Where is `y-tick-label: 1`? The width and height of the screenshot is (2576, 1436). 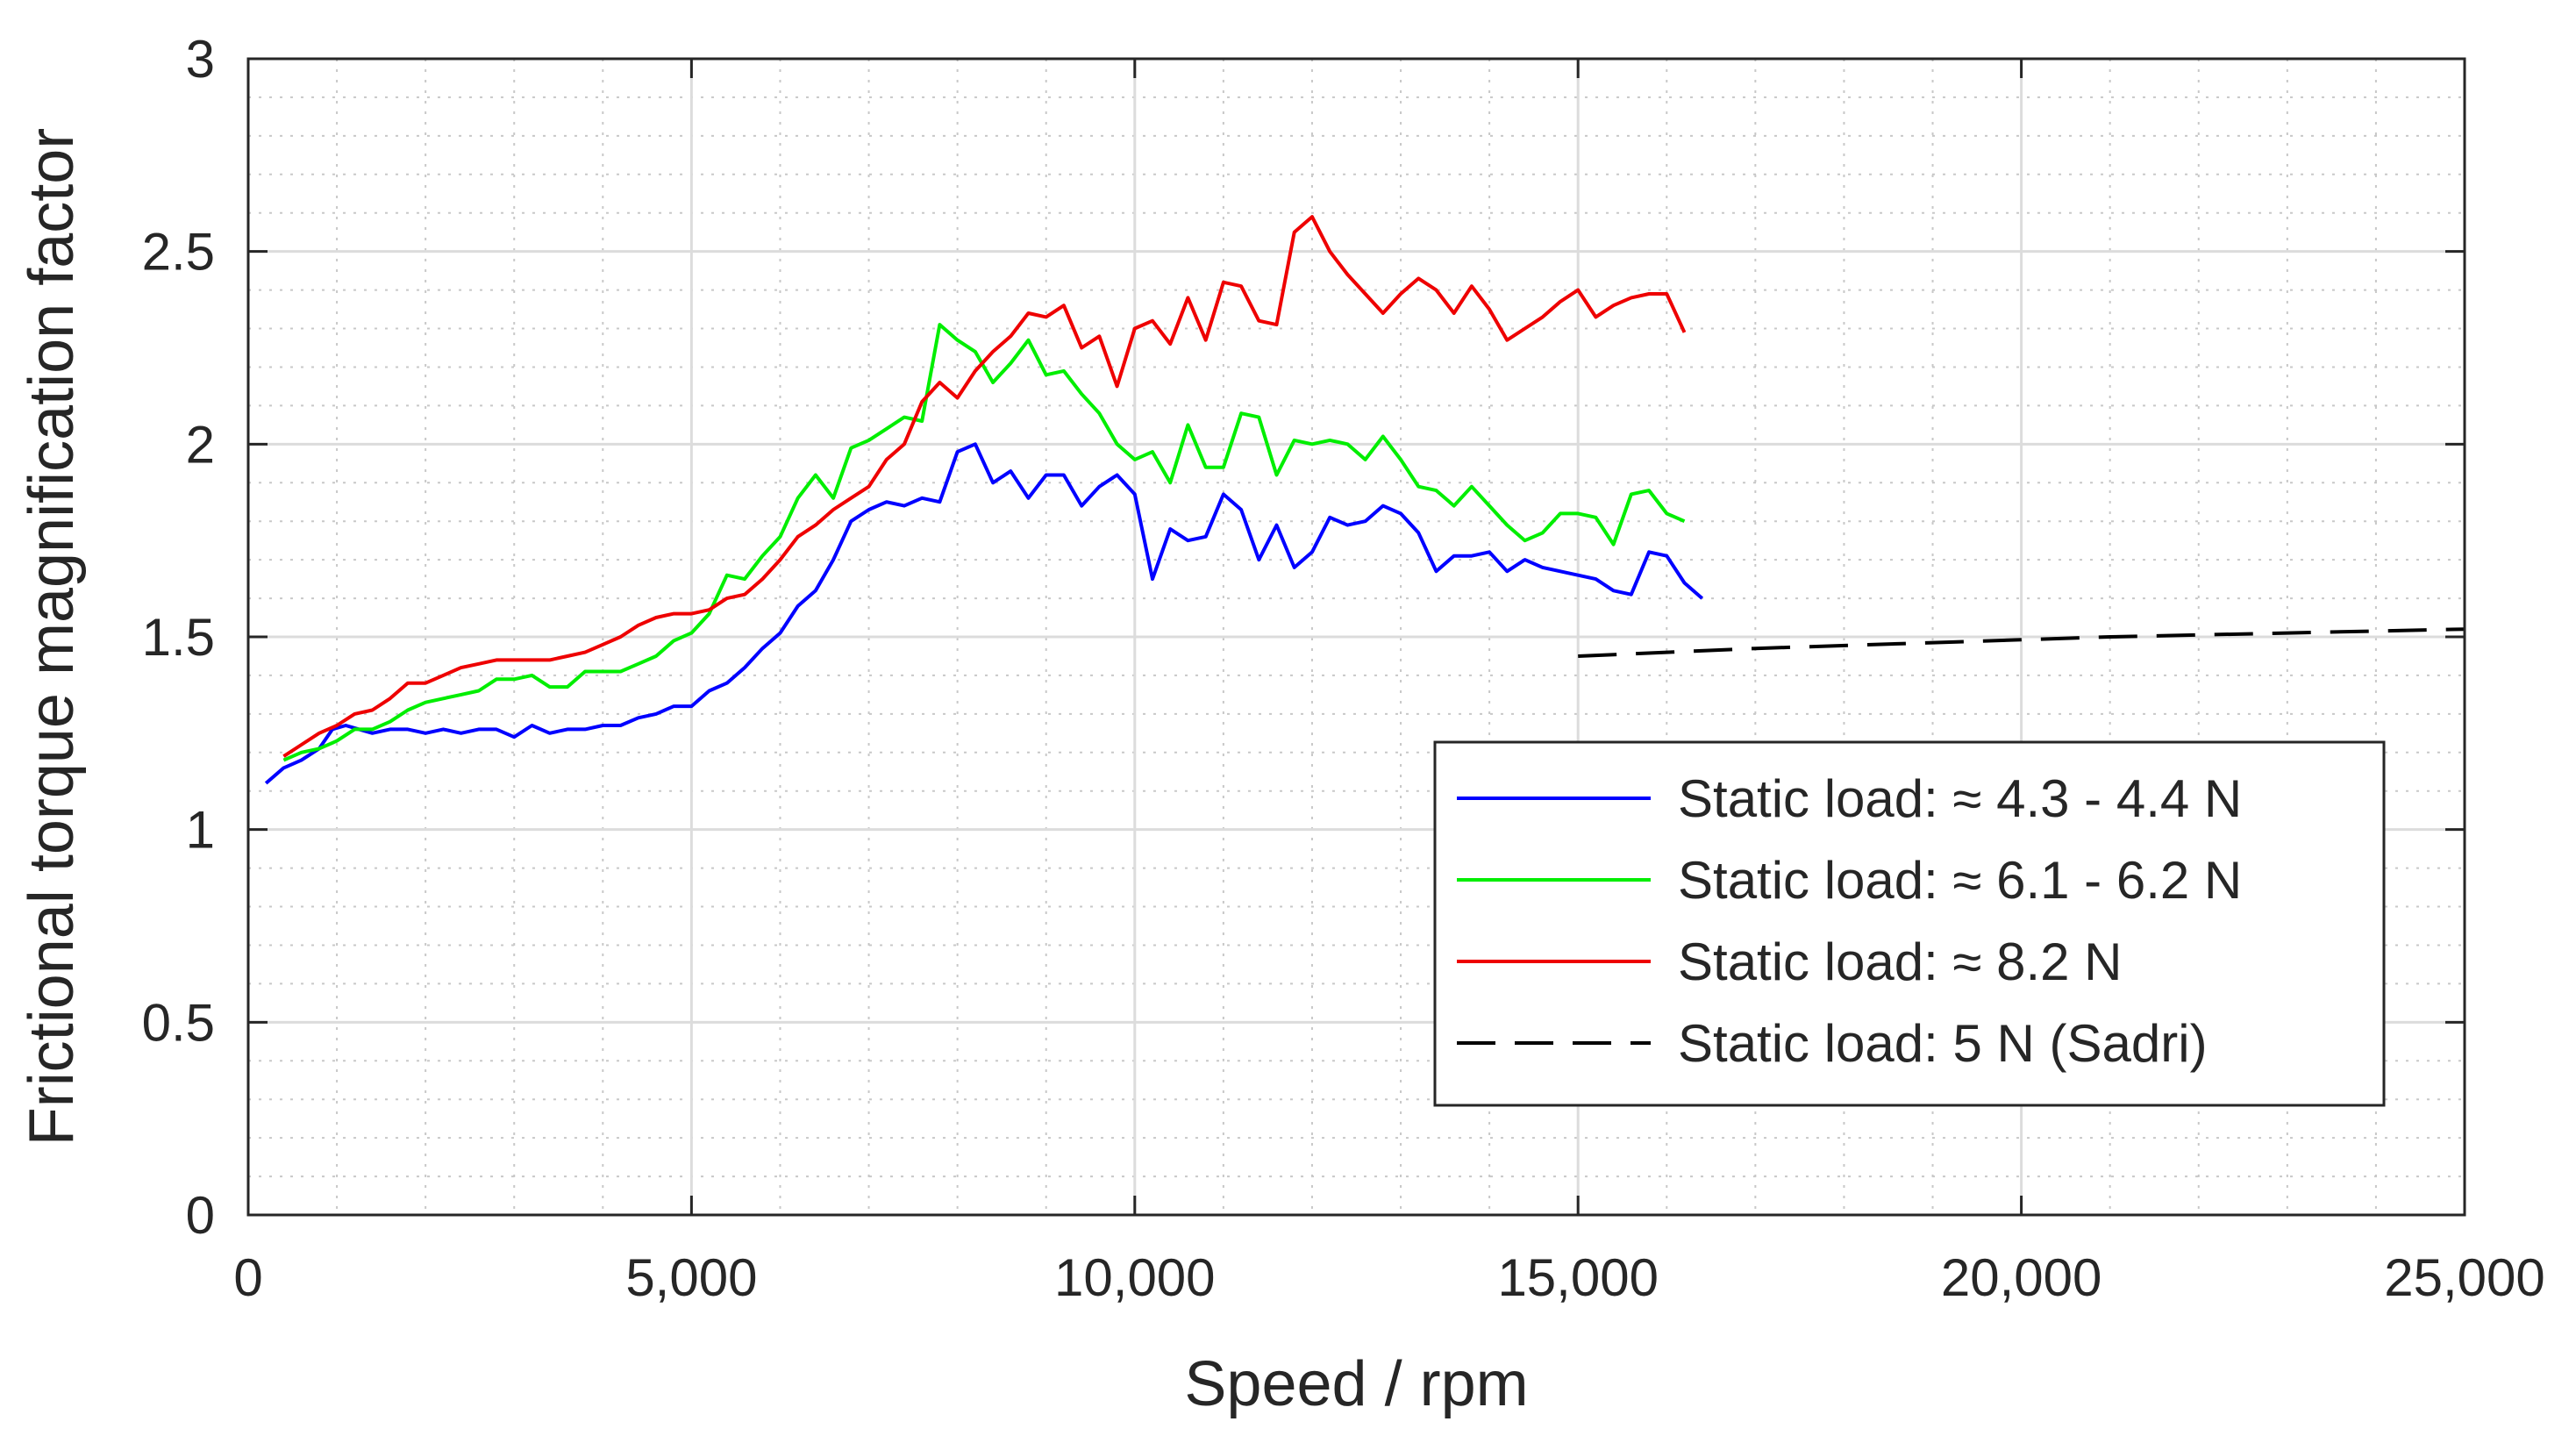 y-tick-label: 1 is located at coordinates (201, 830).